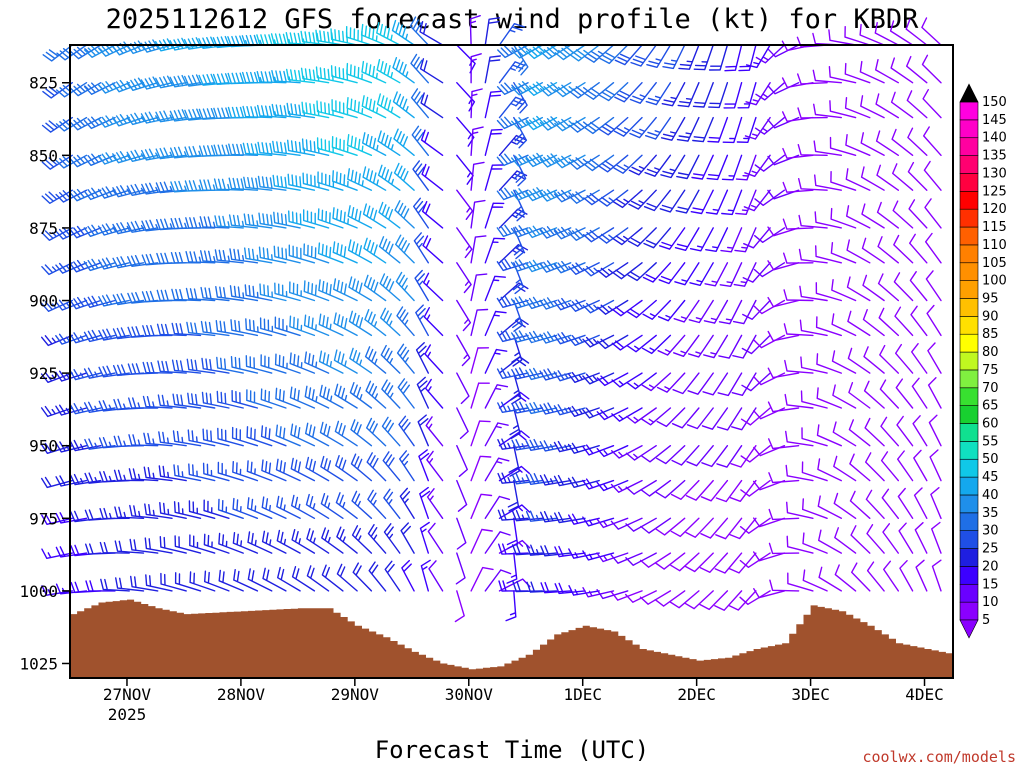 The width and height of the screenshot is (1024, 768). What do you see at coordinates (511, 638) in the screenshot?
I see `terrain-layer` at bounding box center [511, 638].